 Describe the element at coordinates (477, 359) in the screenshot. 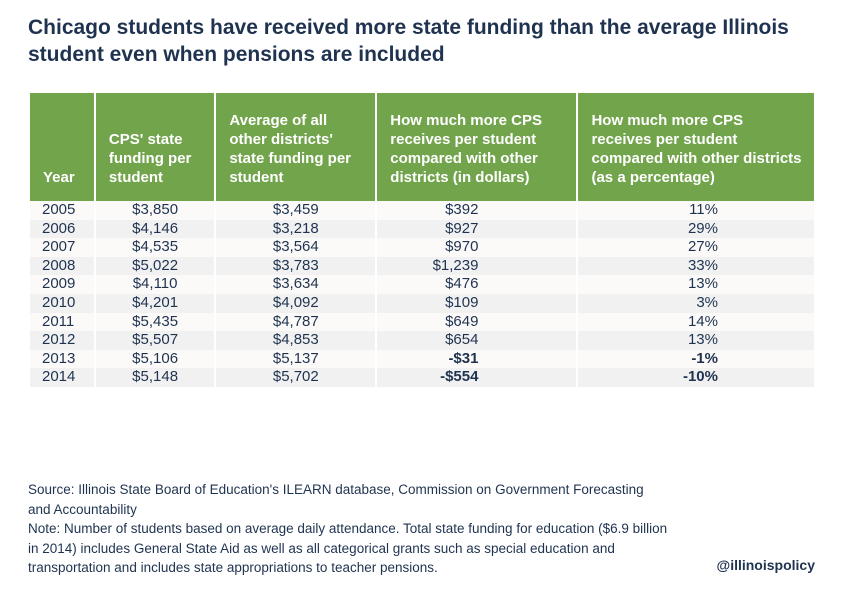

I see `table-cell: -$31` at that location.